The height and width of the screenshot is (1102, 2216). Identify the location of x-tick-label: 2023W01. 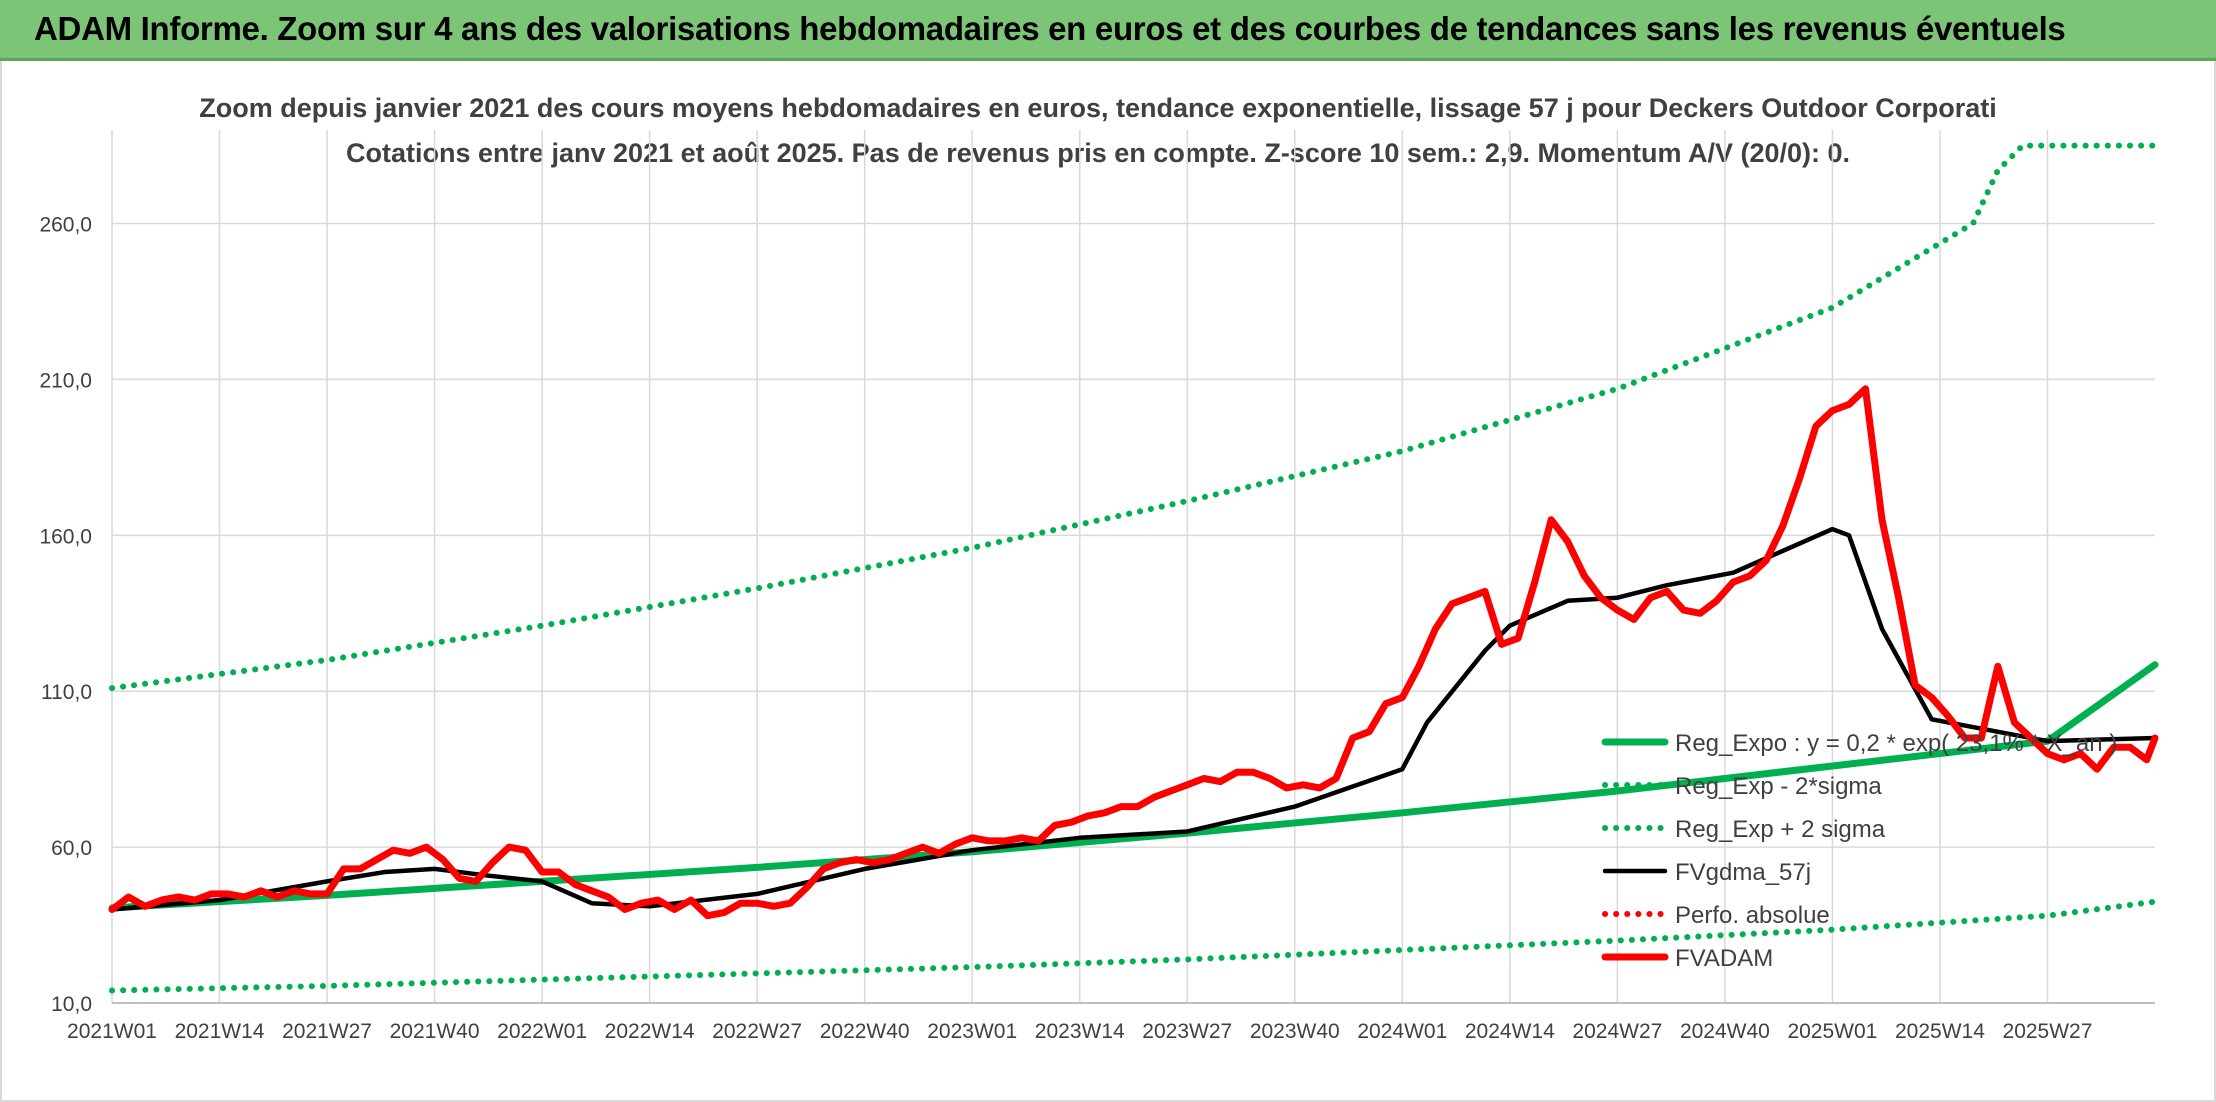
(972, 1031).